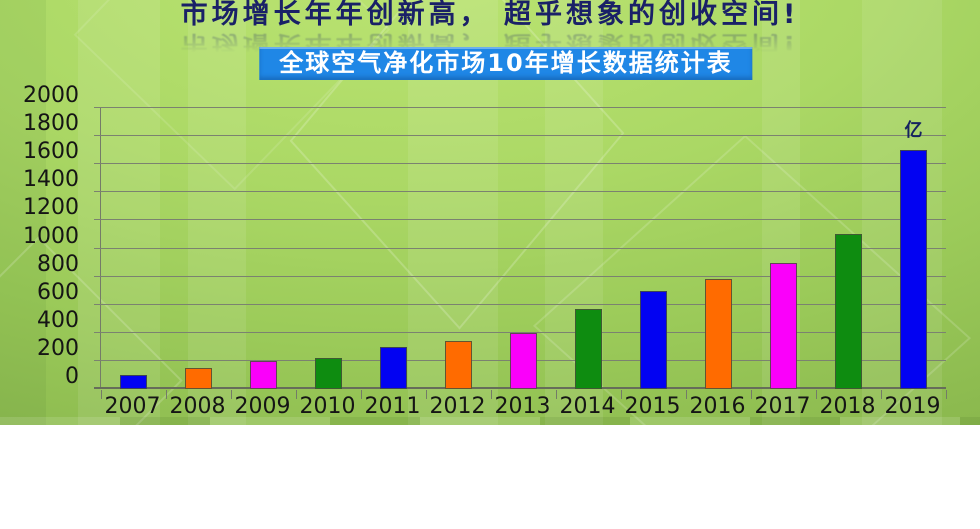 Image resolution: width=980 pixels, height=529 pixels. I want to click on x-axis-tick-label: 2015, so click(652, 406).